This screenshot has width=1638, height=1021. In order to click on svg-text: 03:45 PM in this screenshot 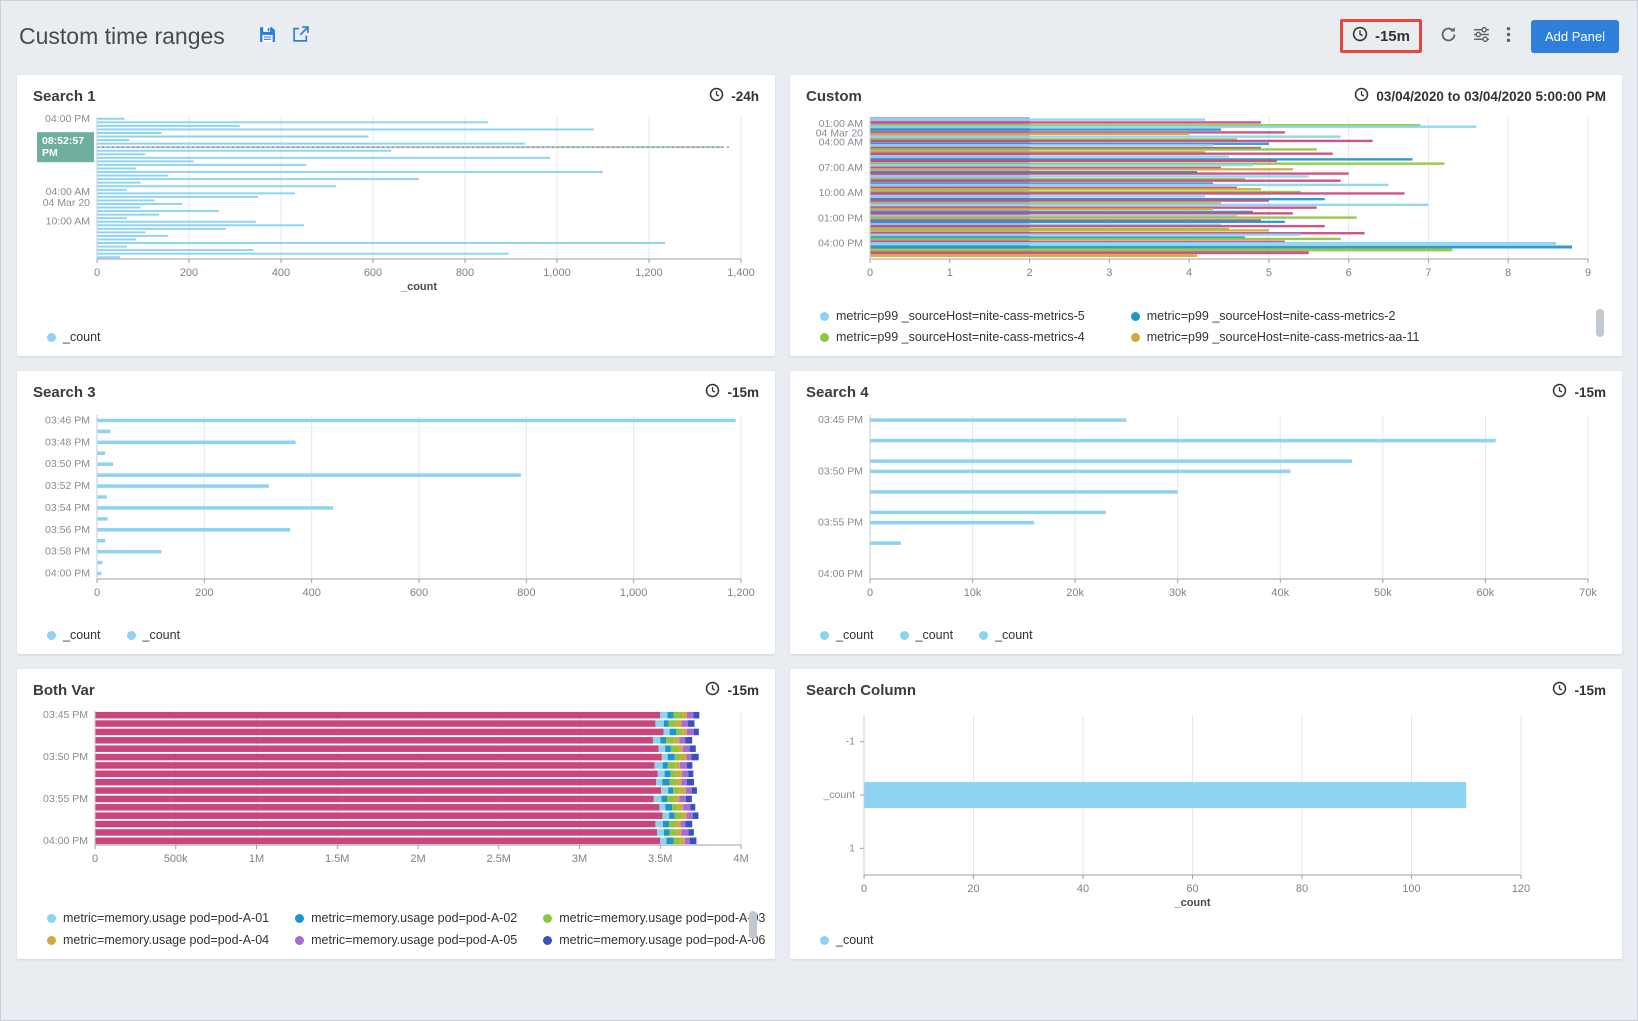, I will do `click(65, 715)`.